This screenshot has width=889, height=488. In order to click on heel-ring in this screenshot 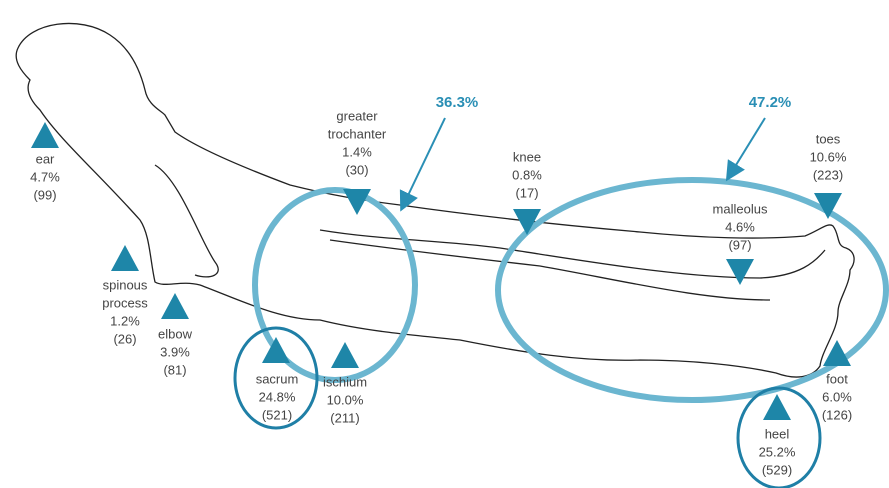, I will do `click(779, 437)`.